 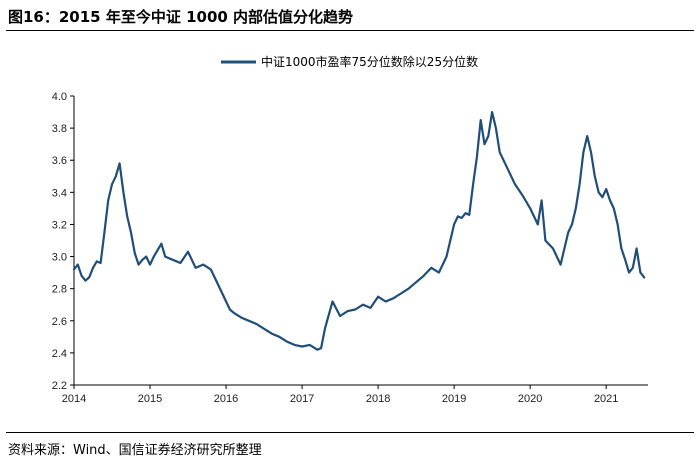 What do you see at coordinates (181, 17) in the screenshot?
I see `figure-title: 图16：2015 年至今中证 1000 内部估值分化趋势` at bounding box center [181, 17].